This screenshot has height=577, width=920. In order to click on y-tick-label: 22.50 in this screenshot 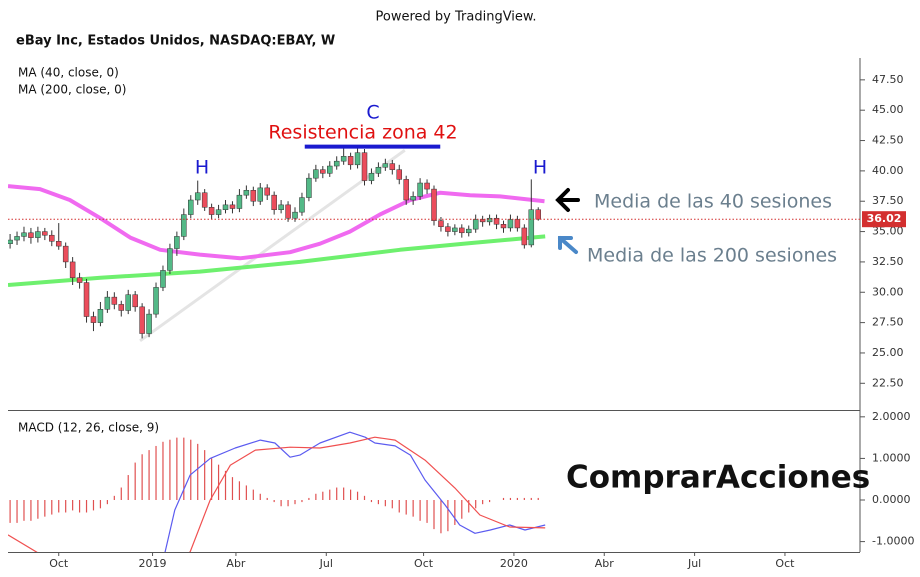, I will do `click(888, 382)`.